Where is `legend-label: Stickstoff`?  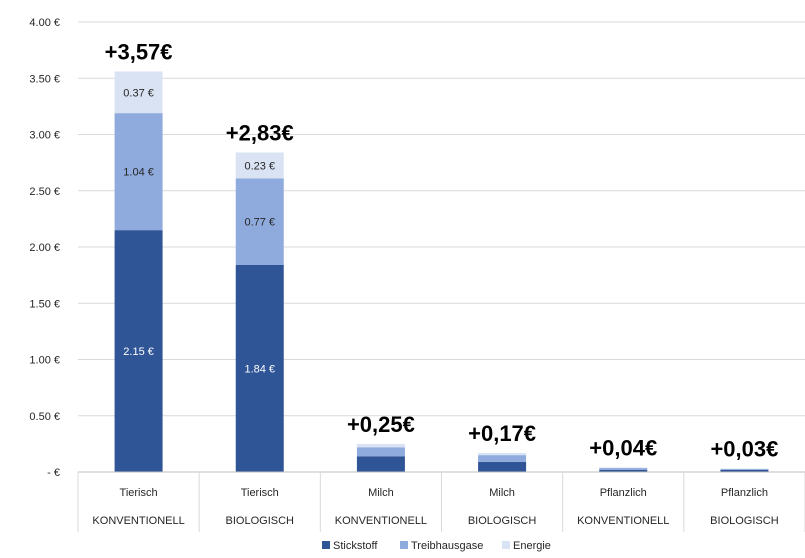 legend-label: Stickstoff is located at coordinates (355, 546).